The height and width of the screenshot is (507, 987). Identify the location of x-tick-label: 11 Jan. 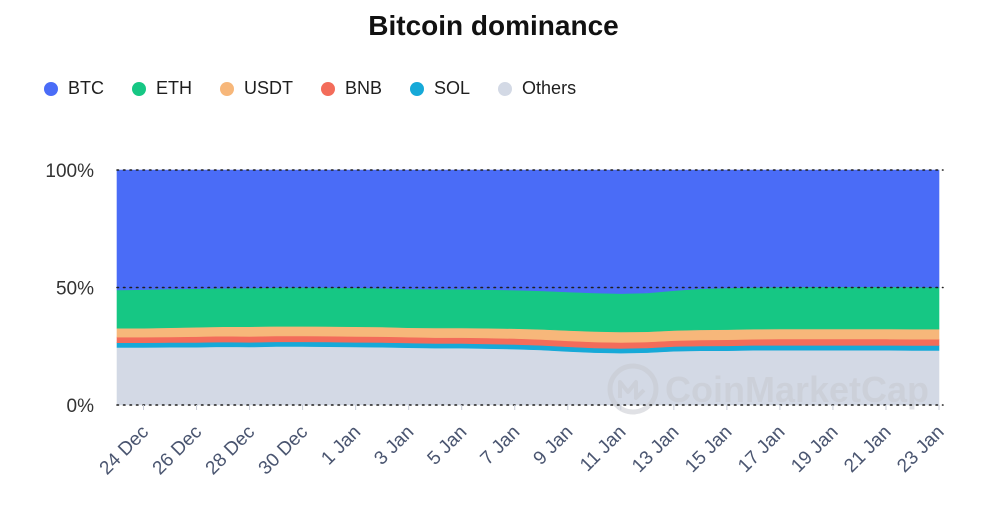
(603, 449).